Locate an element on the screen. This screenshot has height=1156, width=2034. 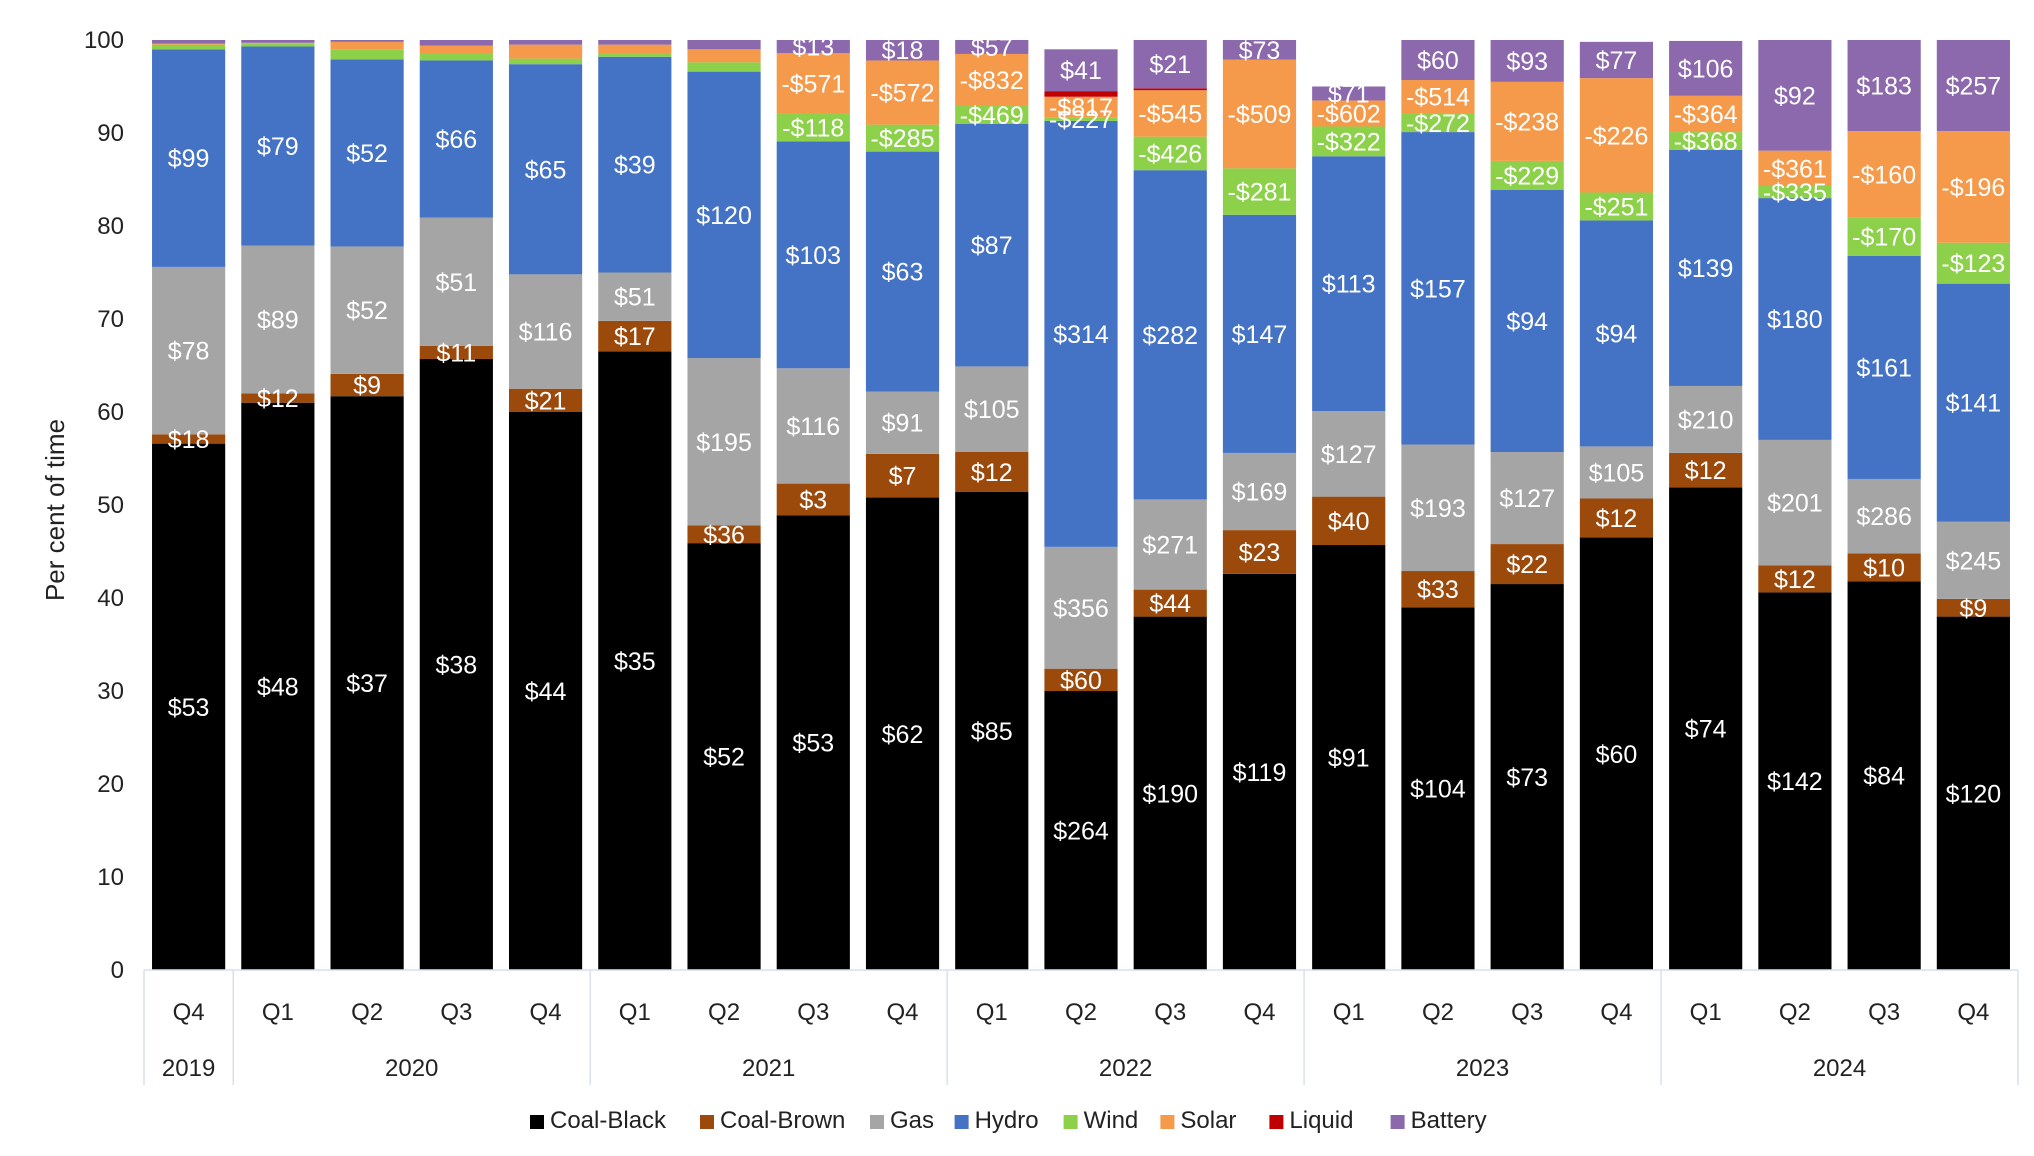
data-label: $106 is located at coordinates (1706, 69).